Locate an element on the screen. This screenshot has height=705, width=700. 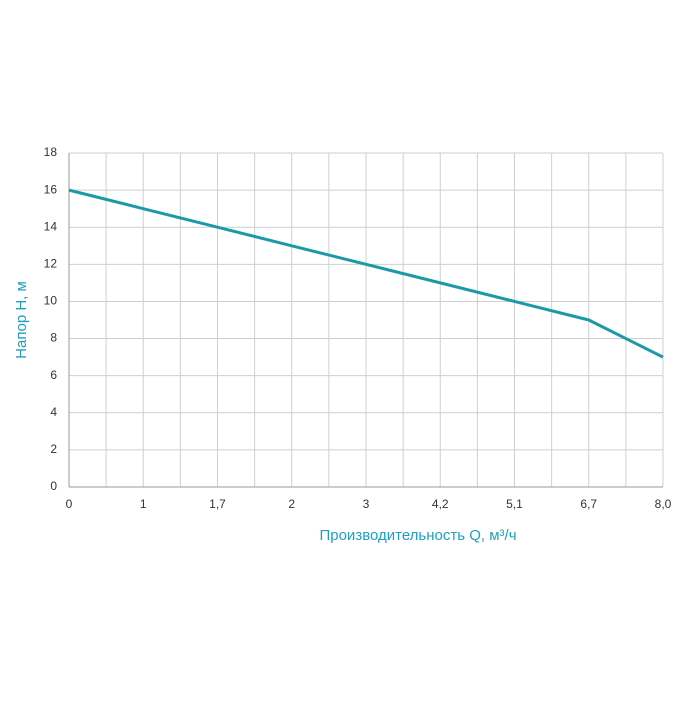
y-axis-title: Напор H, м is located at coordinates (21, 320).